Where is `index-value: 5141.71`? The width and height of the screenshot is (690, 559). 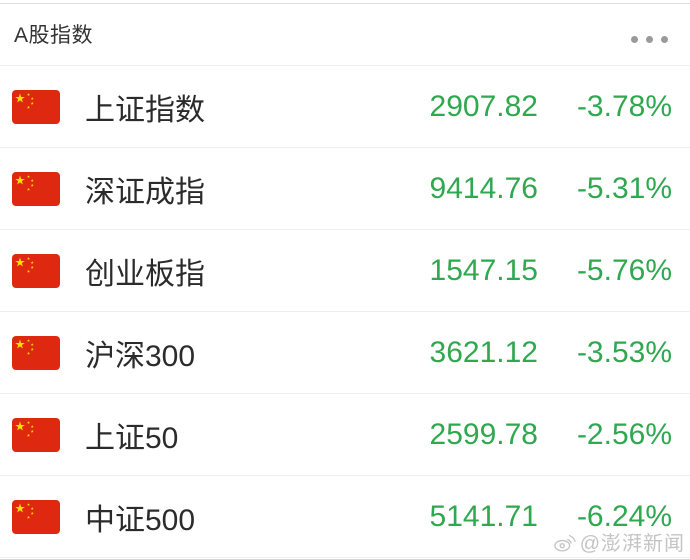
index-value: 5141.71 is located at coordinates (483, 516).